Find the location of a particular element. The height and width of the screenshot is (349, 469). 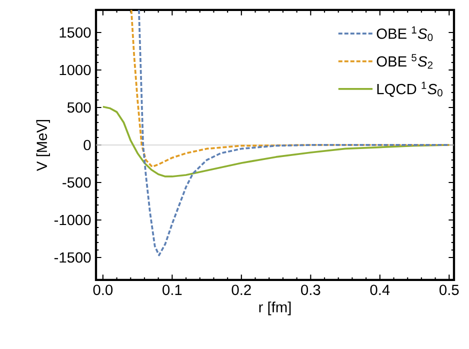

legend-label: OBE $^{1}$S$_{0}$ is located at coordinates (404, 34).